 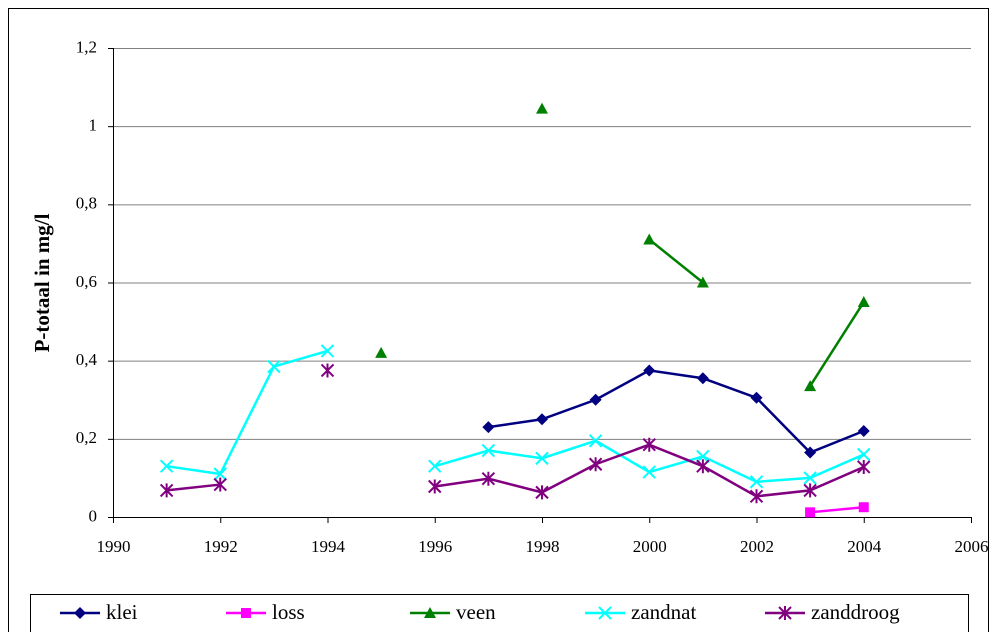 What do you see at coordinates (93, 515) in the screenshot?
I see `y-tick-label: 0` at bounding box center [93, 515].